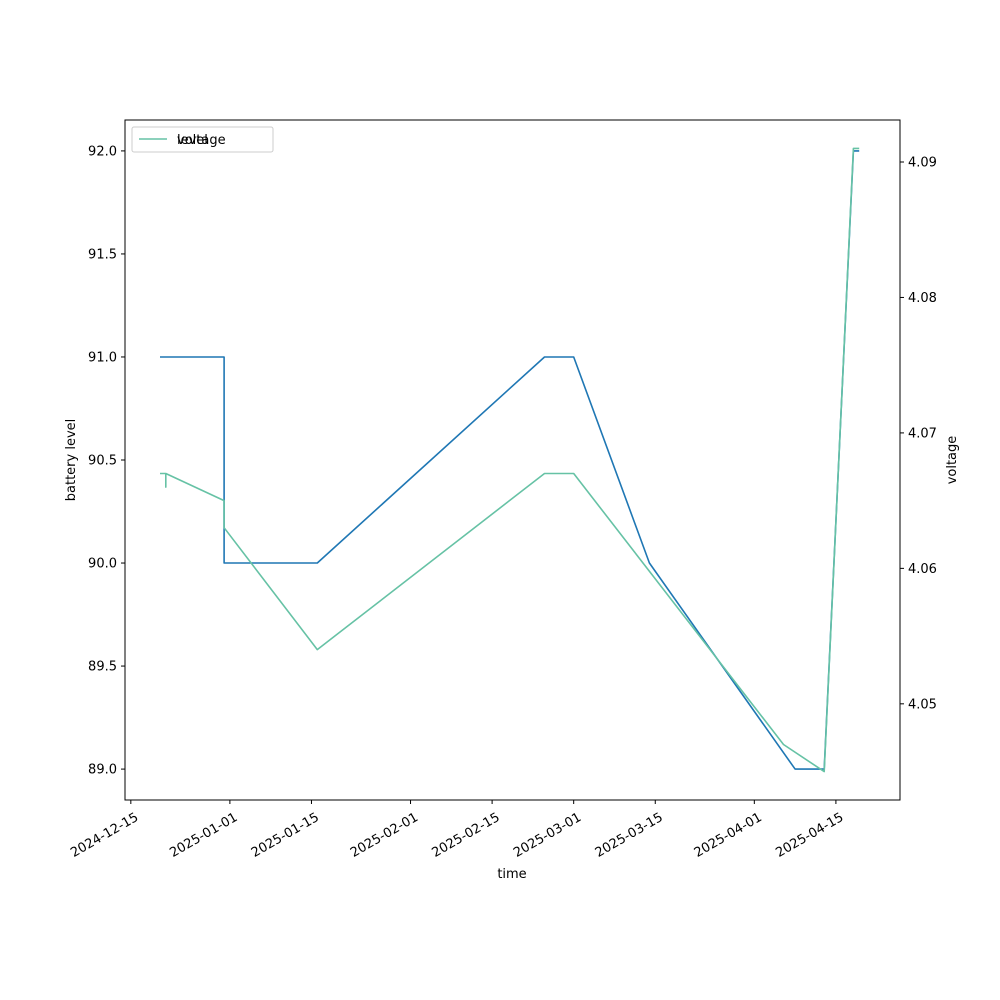  What do you see at coordinates (203, 835) in the screenshot?
I see `x-tick-label: 2025-01-01` at bounding box center [203, 835].